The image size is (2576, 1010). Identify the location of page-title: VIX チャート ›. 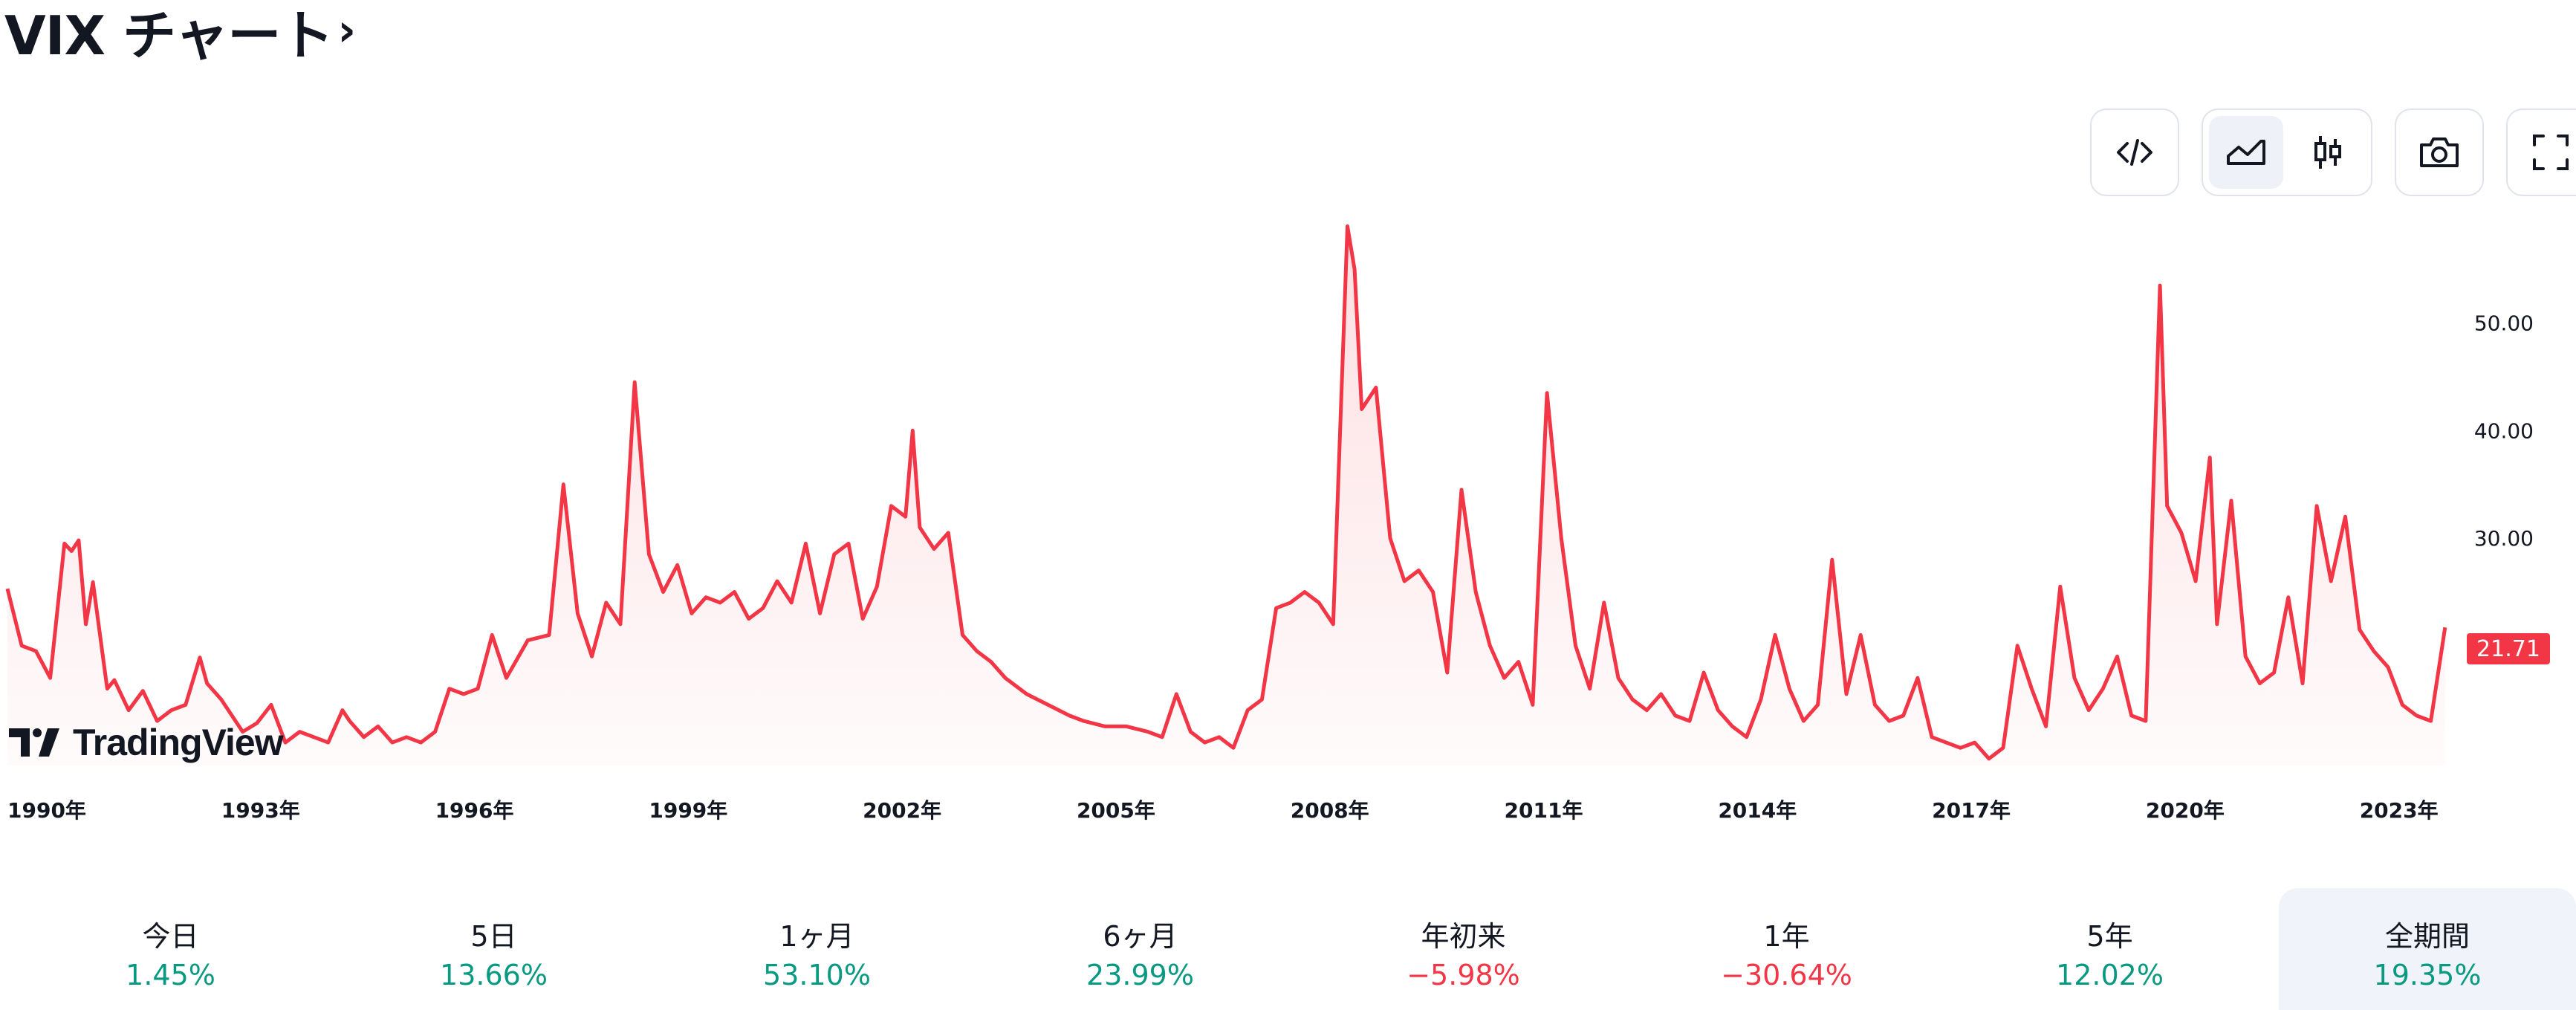
(180, 33).